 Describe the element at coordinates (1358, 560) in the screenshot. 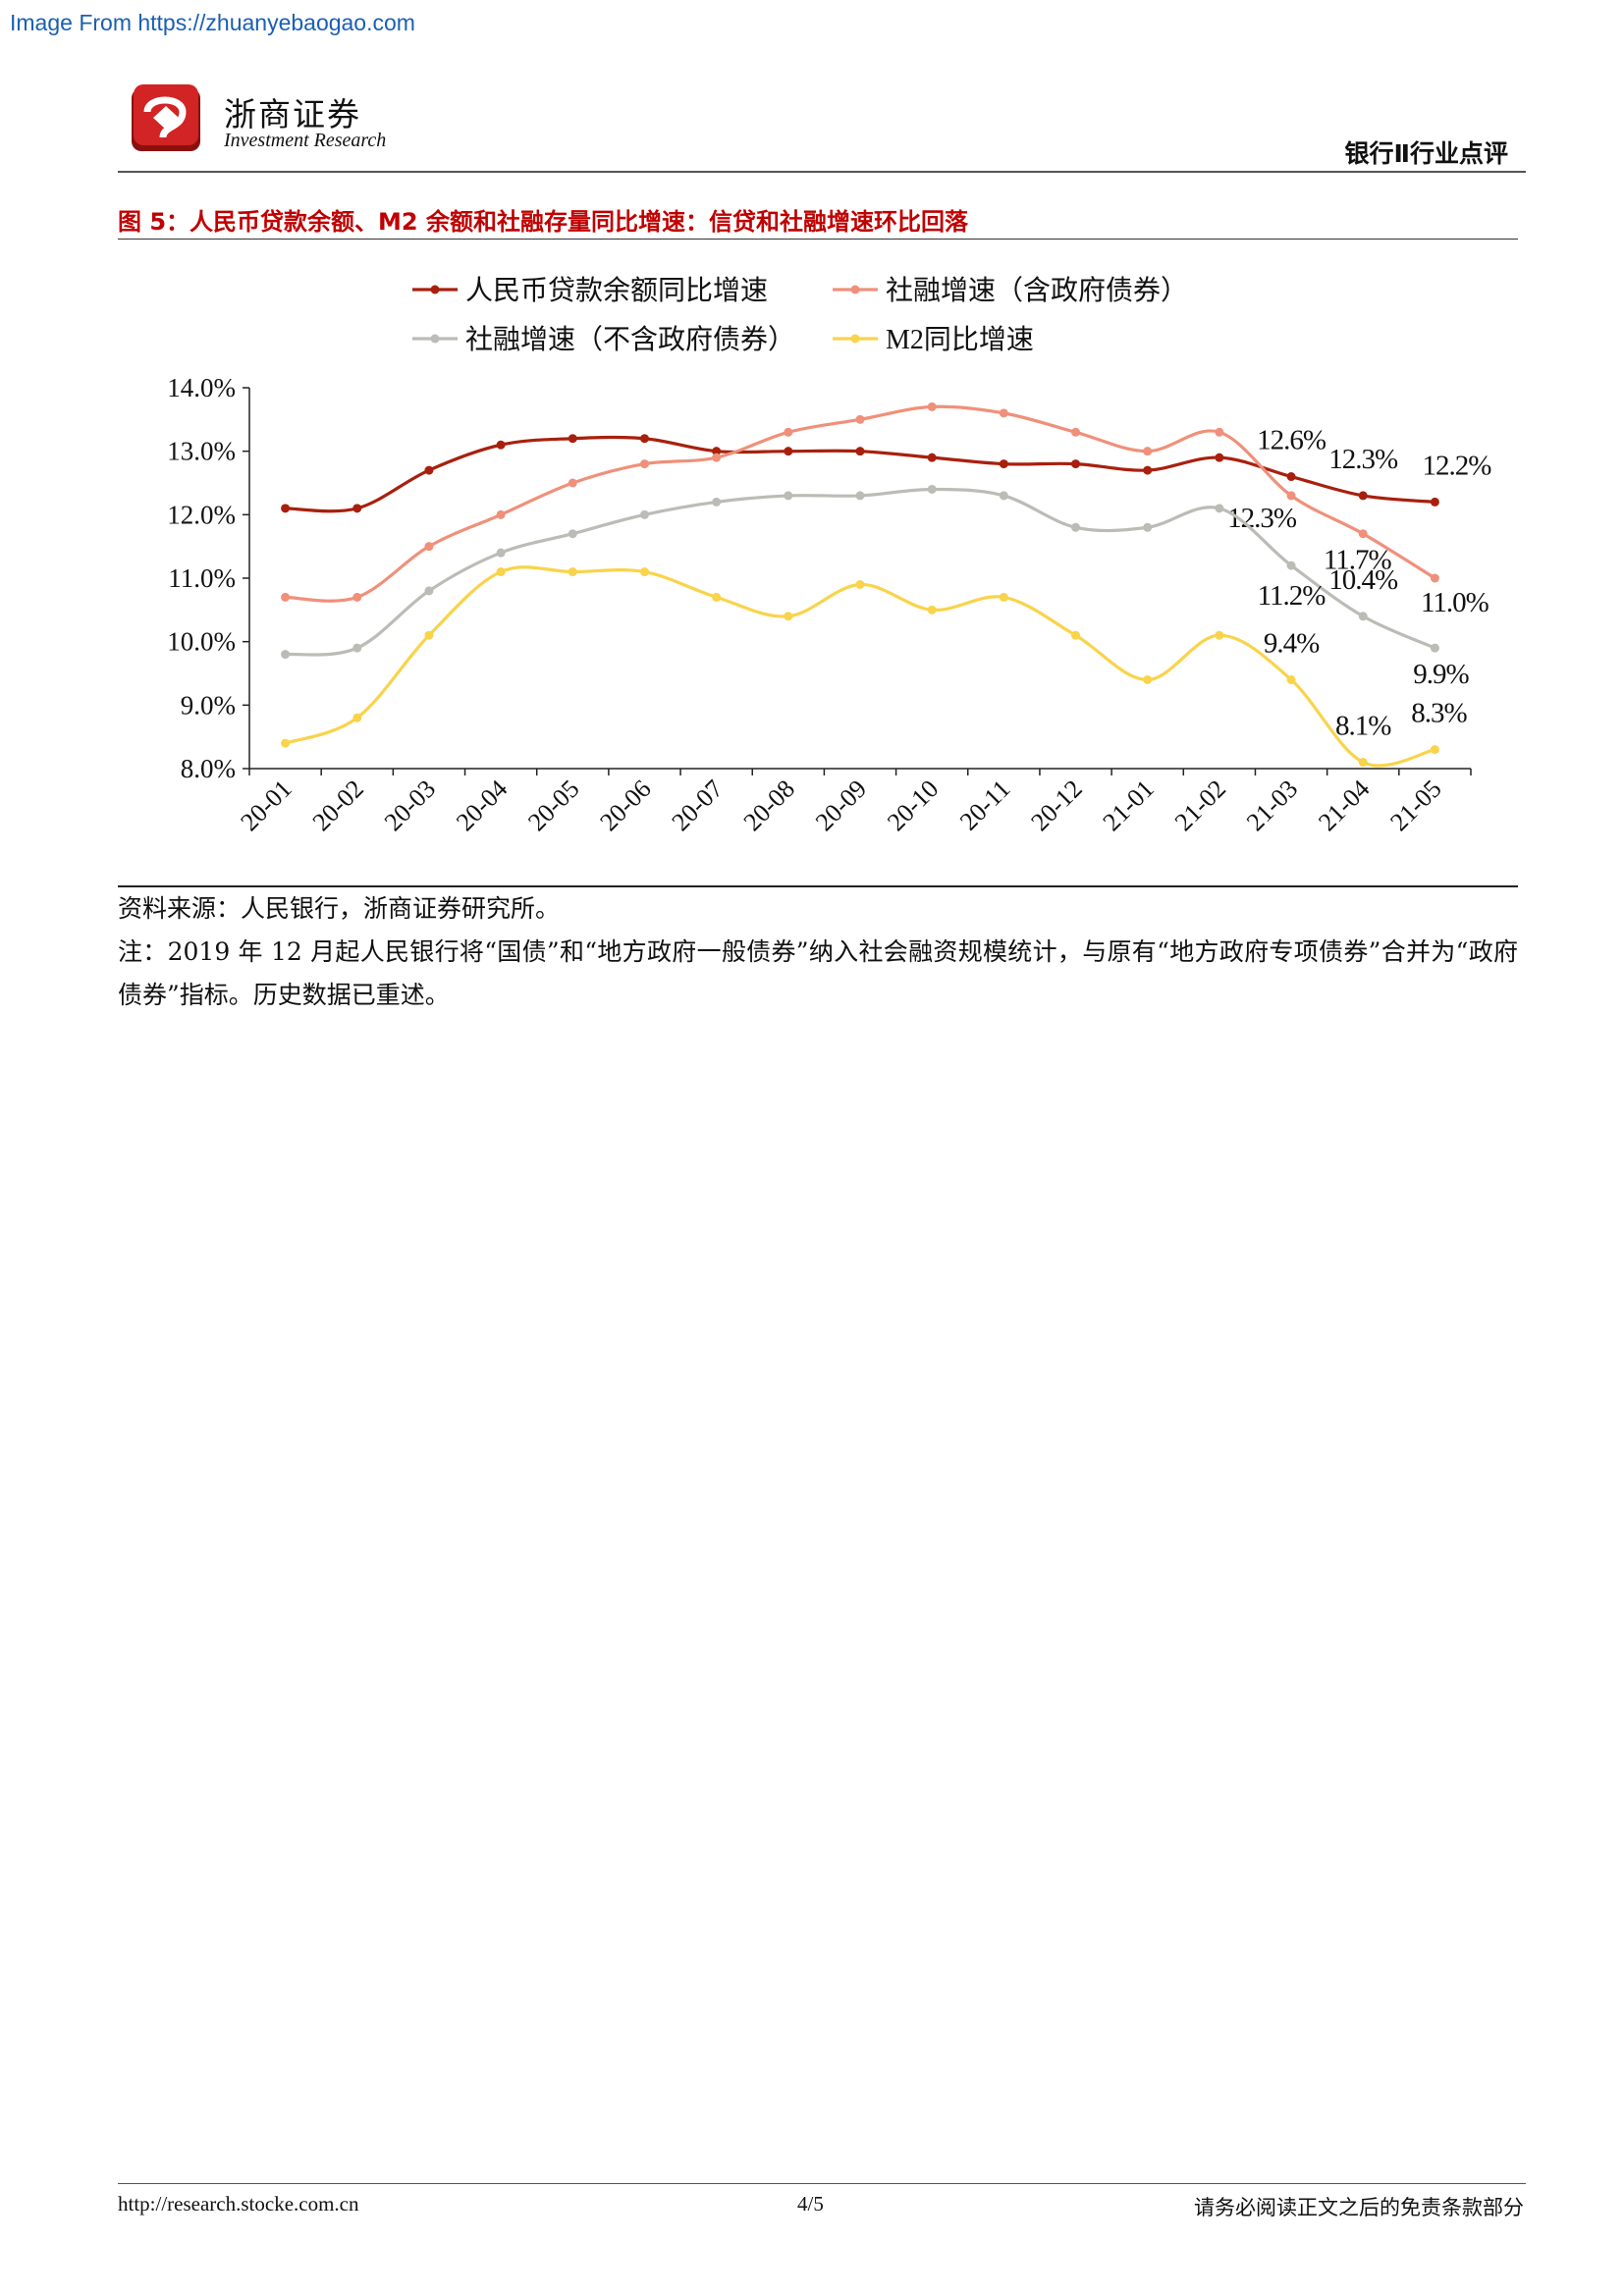

I see `data-label: 11.7%` at that location.